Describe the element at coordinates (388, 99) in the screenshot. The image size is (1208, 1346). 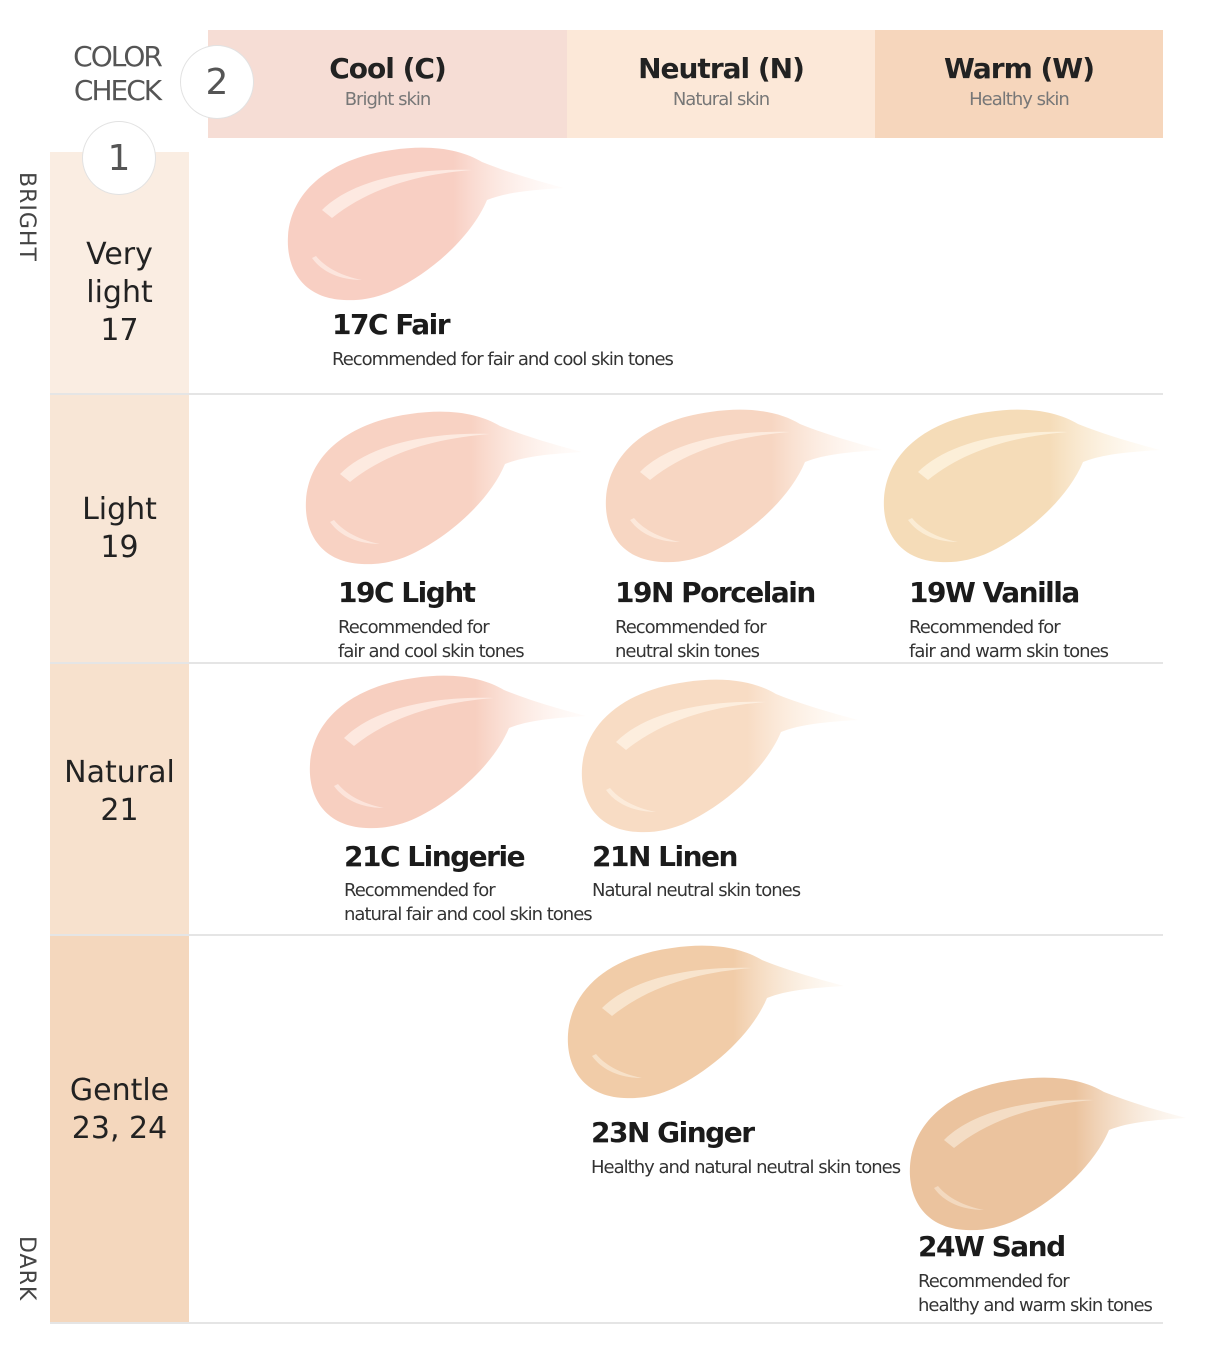
I see `column-subtitle-cool: Bright skin` at that location.